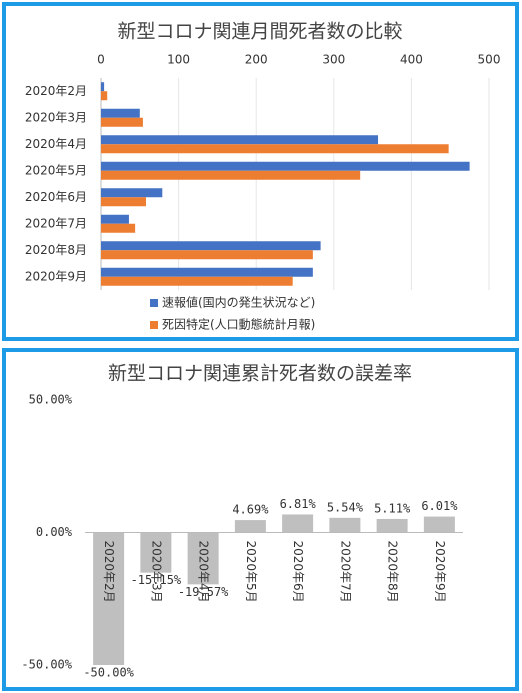 The image size is (522, 693). What do you see at coordinates (178, 60) in the screenshot?
I see `x-tick-label: 100` at bounding box center [178, 60].